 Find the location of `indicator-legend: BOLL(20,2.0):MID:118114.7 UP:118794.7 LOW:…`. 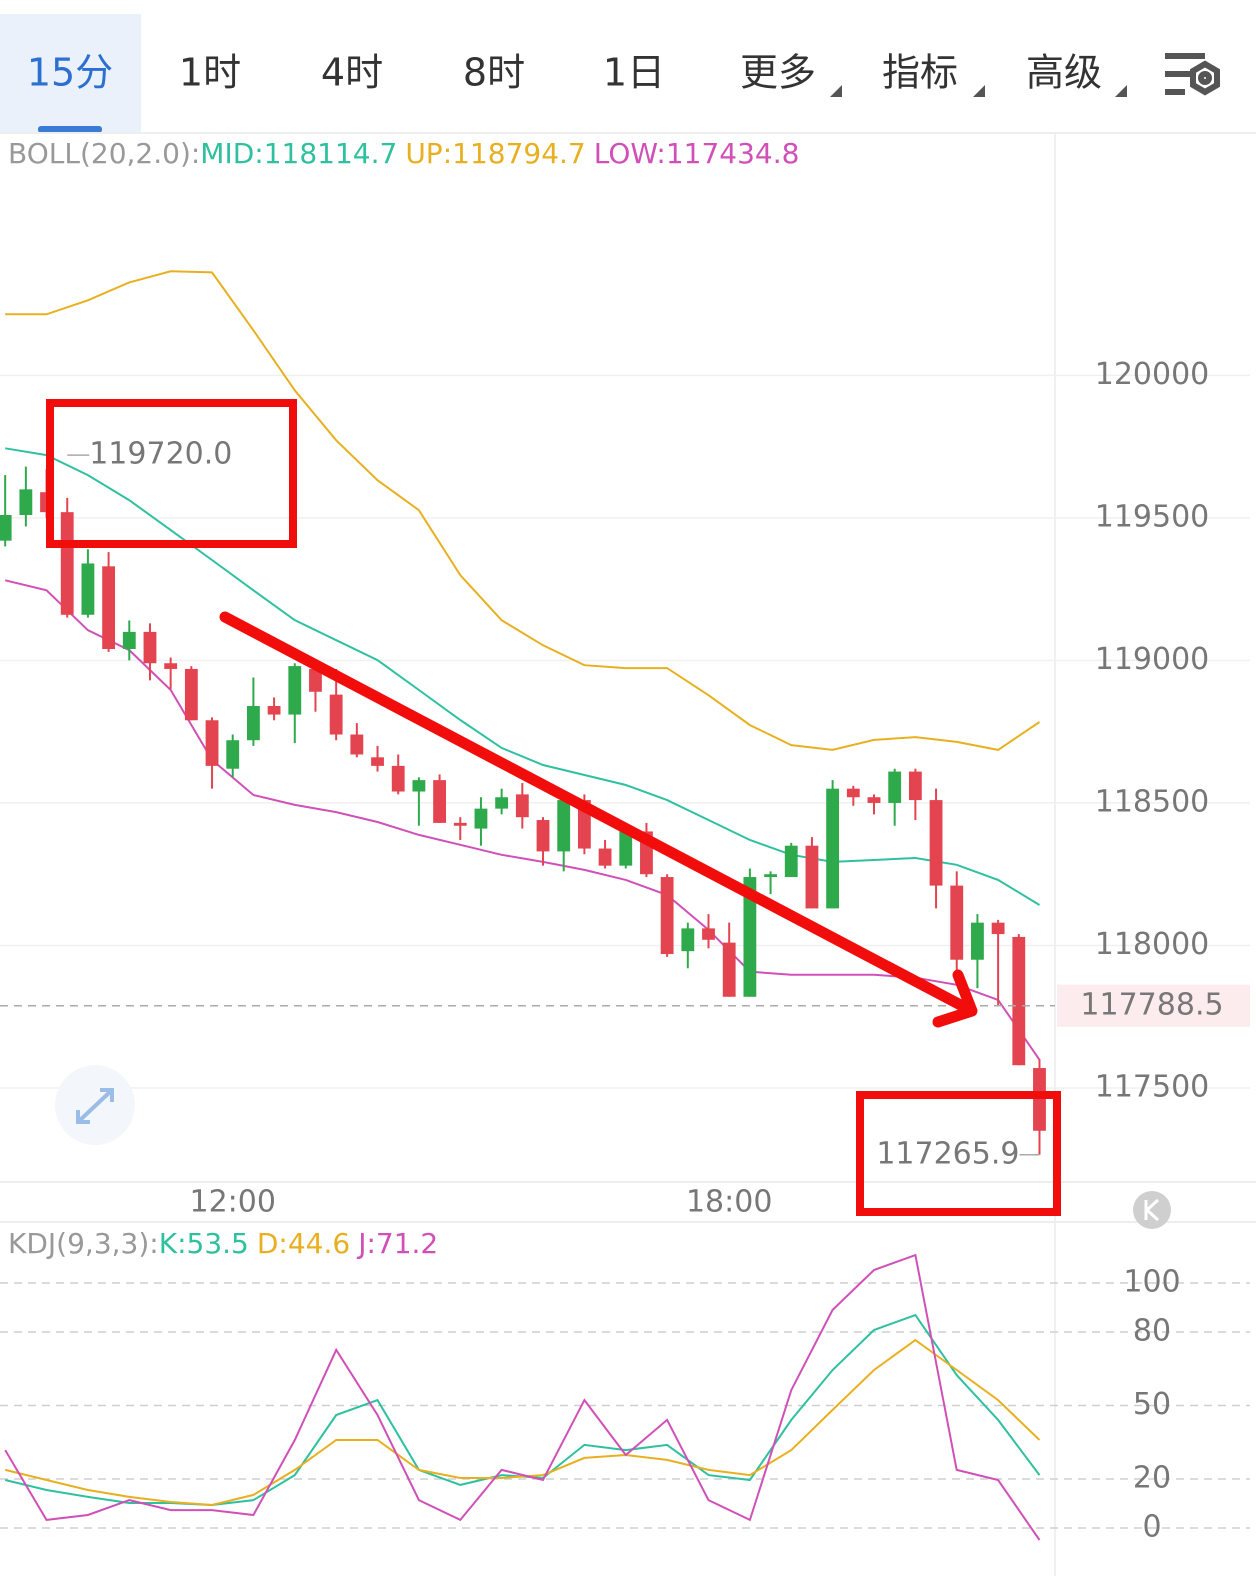

indicator-legend: BOLL(20,2.0):MID:118114.7 UP:118794.7 LOW:… is located at coordinates (403, 153).